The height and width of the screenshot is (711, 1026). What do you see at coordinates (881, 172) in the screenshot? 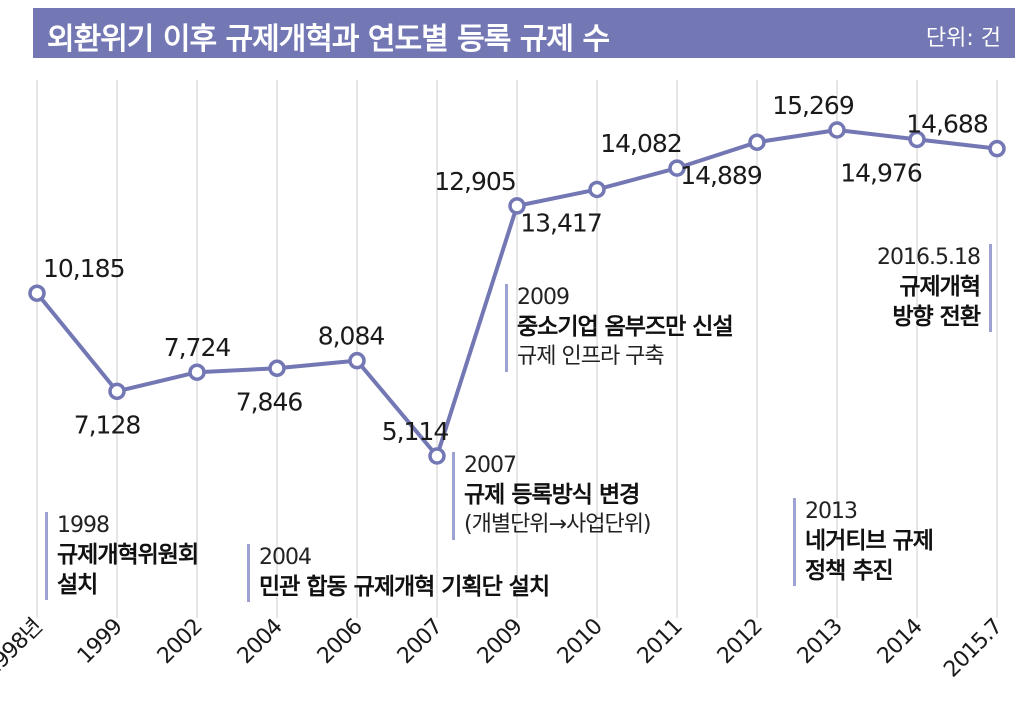
I see `data-label: 14,976` at bounding box center [881, 172].